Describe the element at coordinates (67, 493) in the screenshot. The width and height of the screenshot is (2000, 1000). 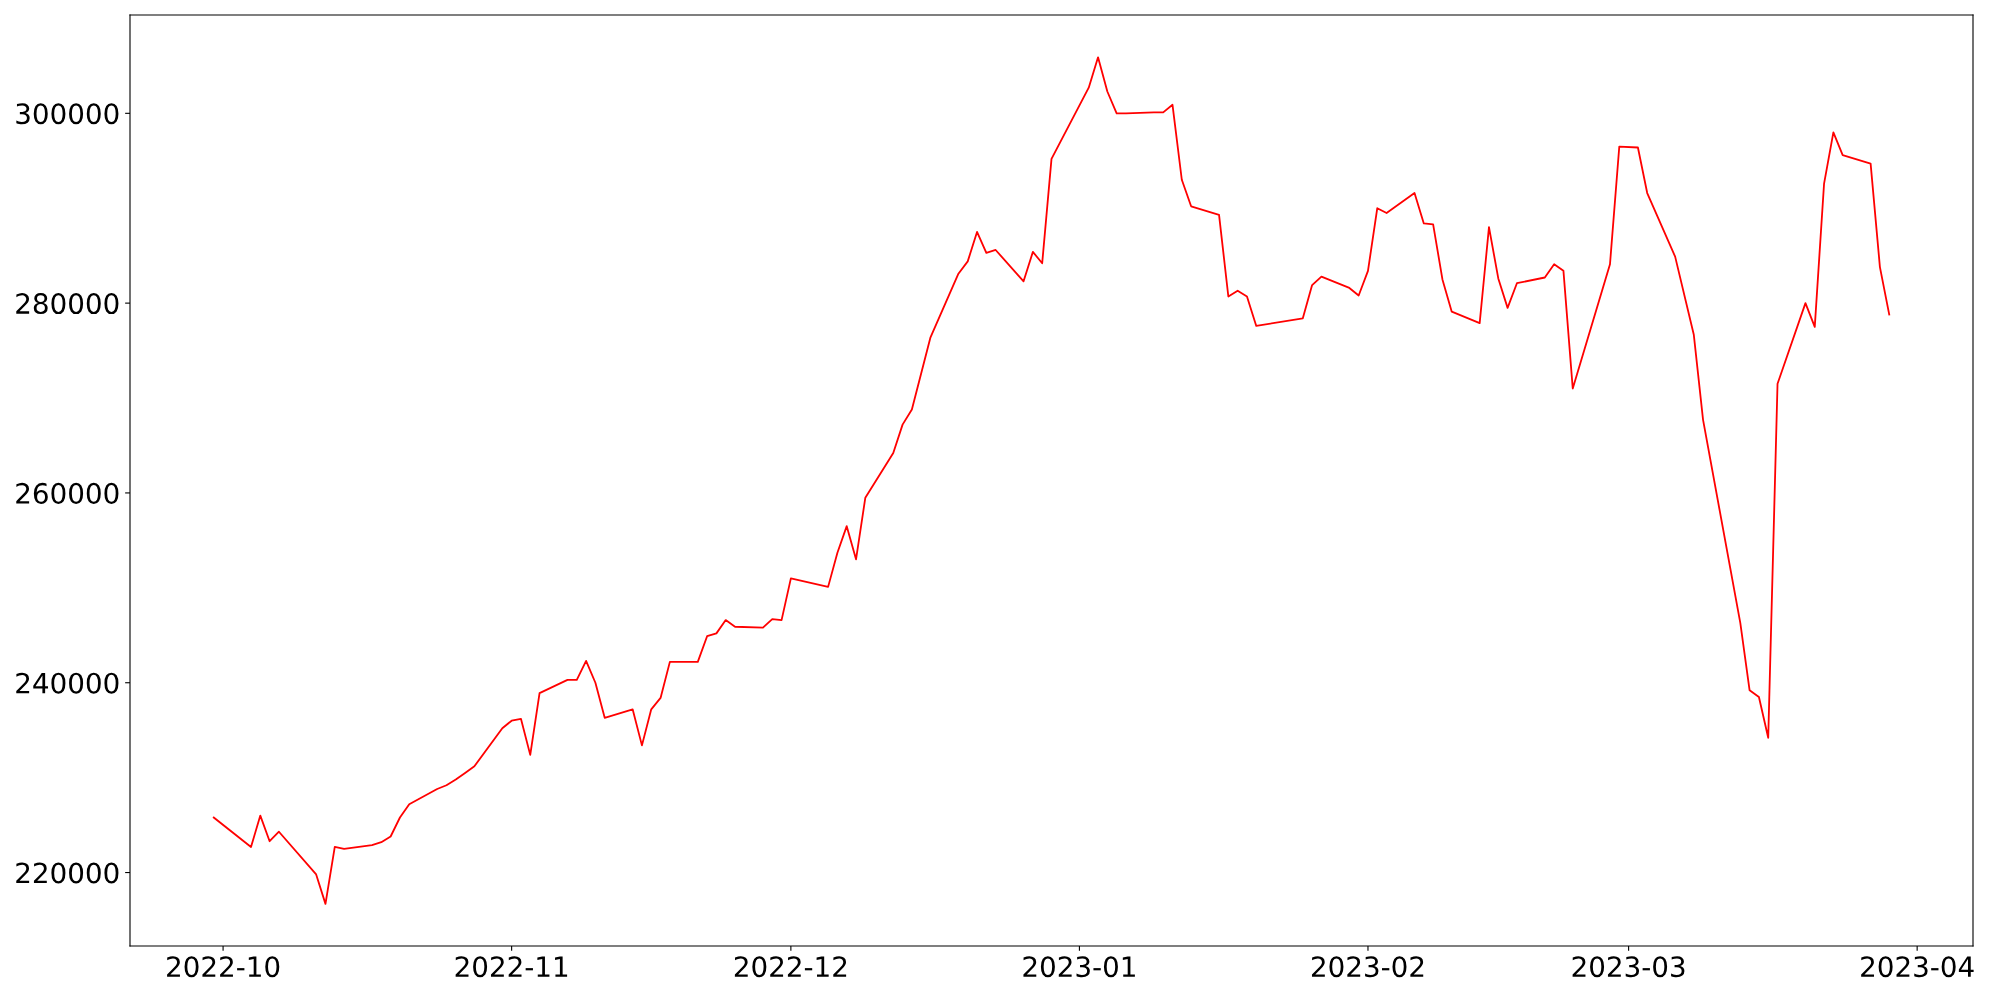
I see `y-tick-label: 260000` at that location.